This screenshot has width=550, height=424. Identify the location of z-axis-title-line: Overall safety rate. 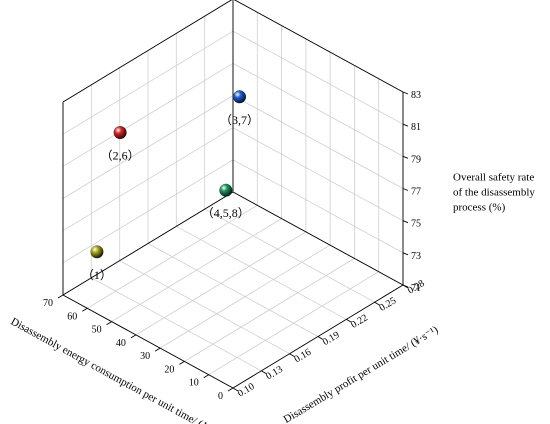
(493, 178).